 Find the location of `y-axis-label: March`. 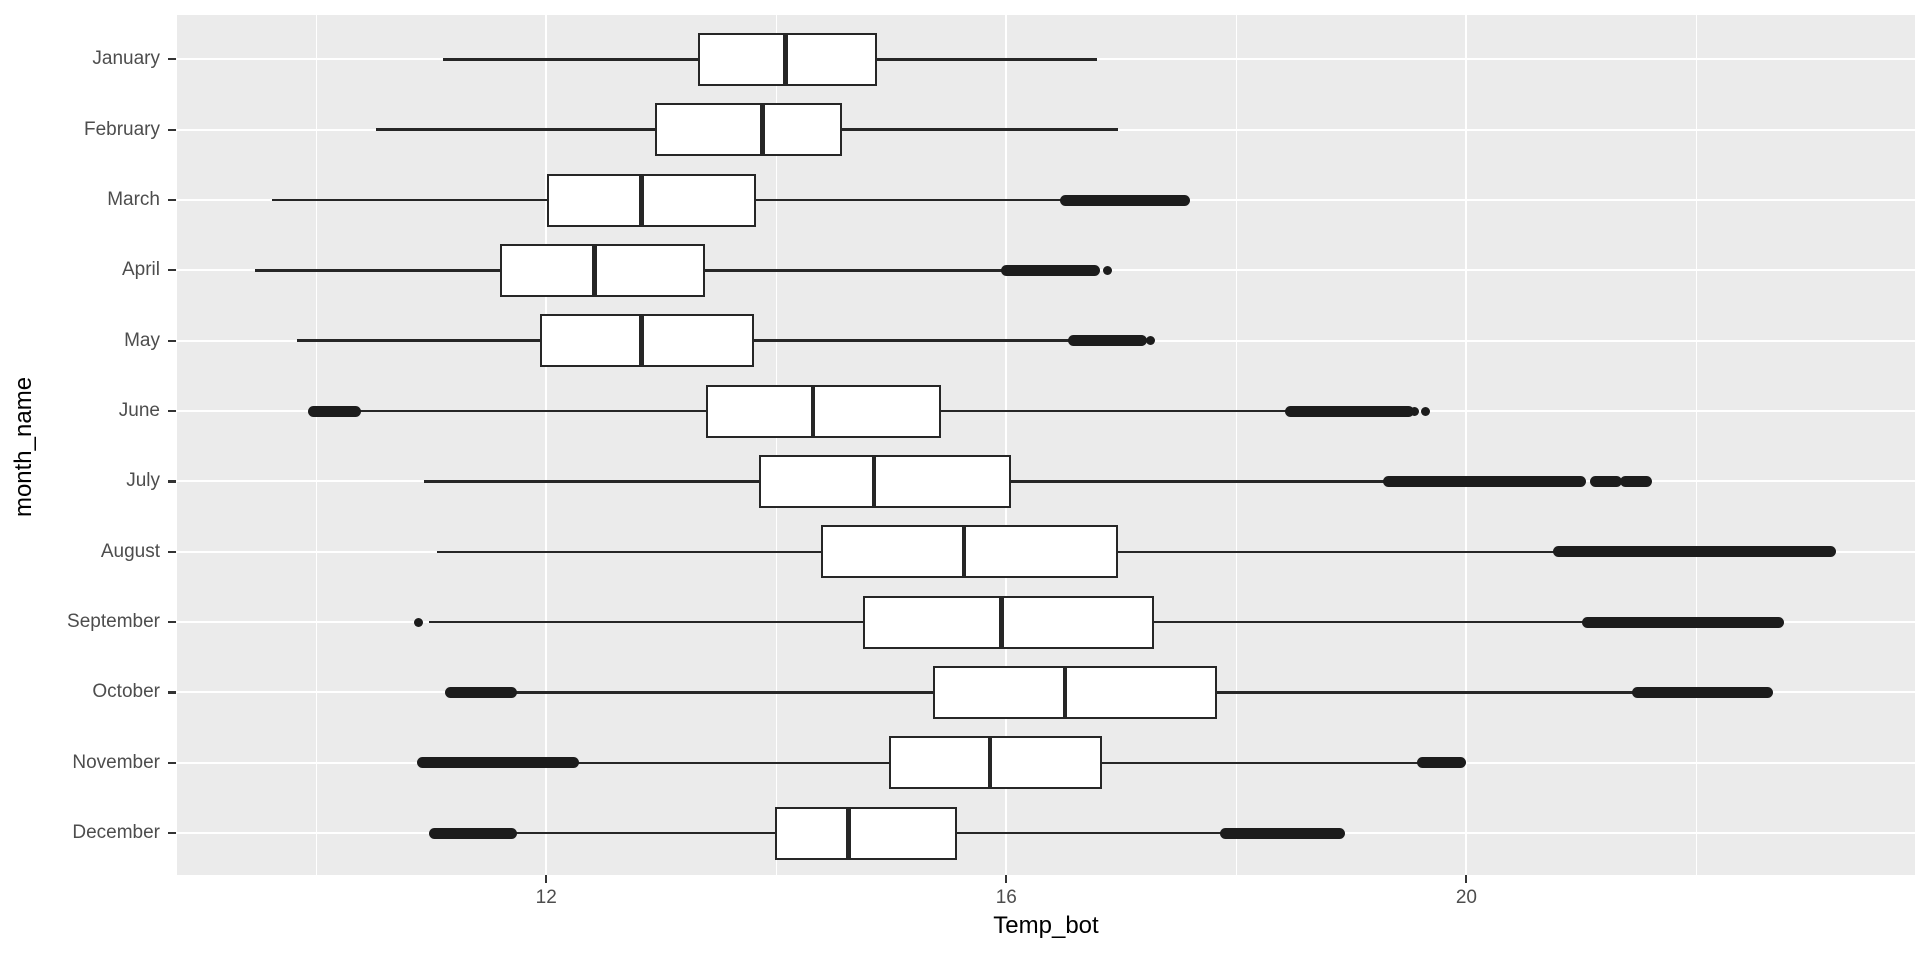

y-axis-label: March is located at coordinates (133, 199).